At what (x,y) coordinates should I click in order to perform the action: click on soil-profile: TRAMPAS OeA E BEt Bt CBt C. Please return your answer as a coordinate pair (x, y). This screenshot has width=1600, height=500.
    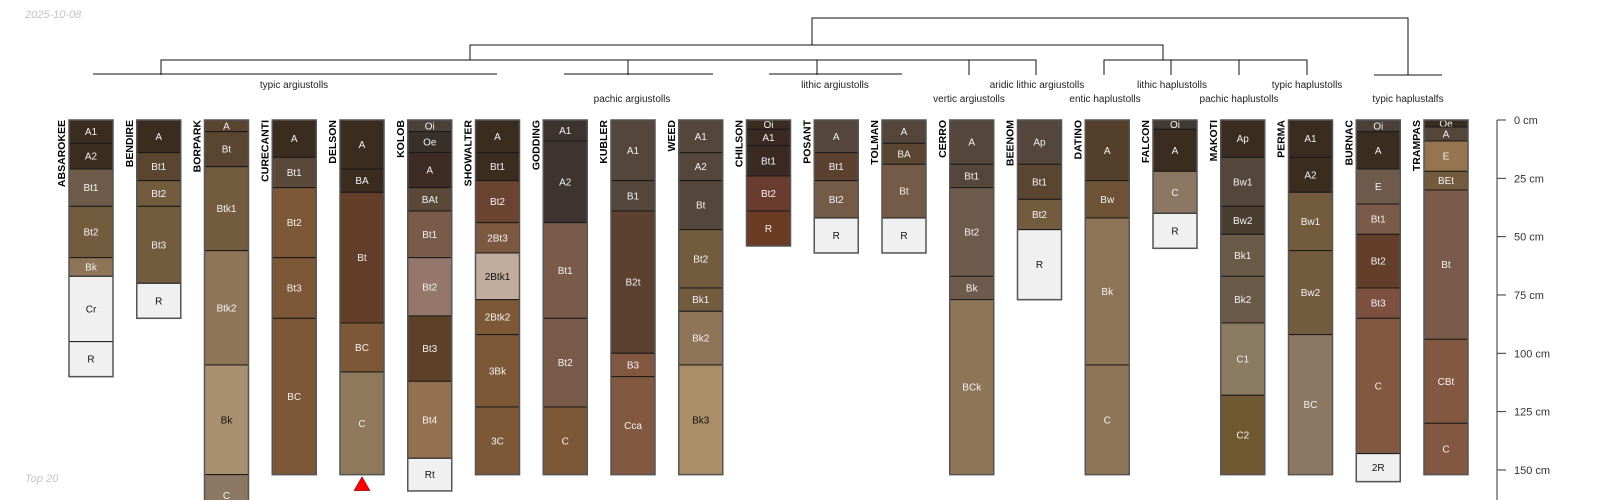
    Looking at the image, I should click on (1440, 297).